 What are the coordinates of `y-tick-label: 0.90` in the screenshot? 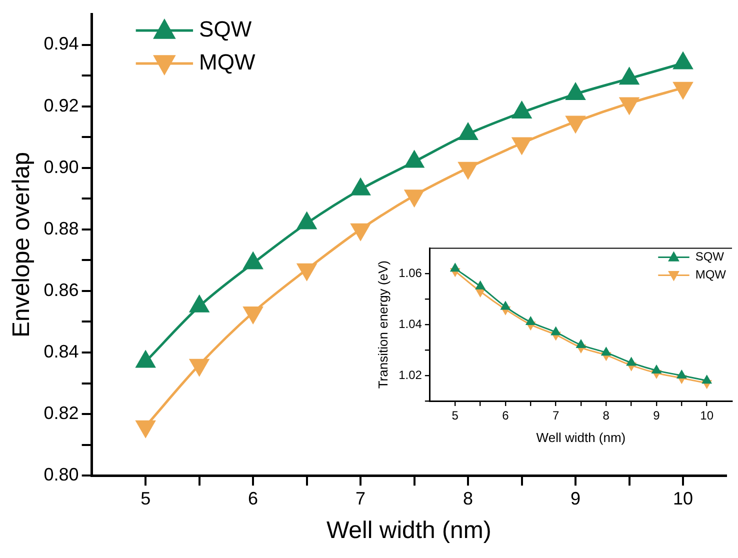 It's located at (61, 166).